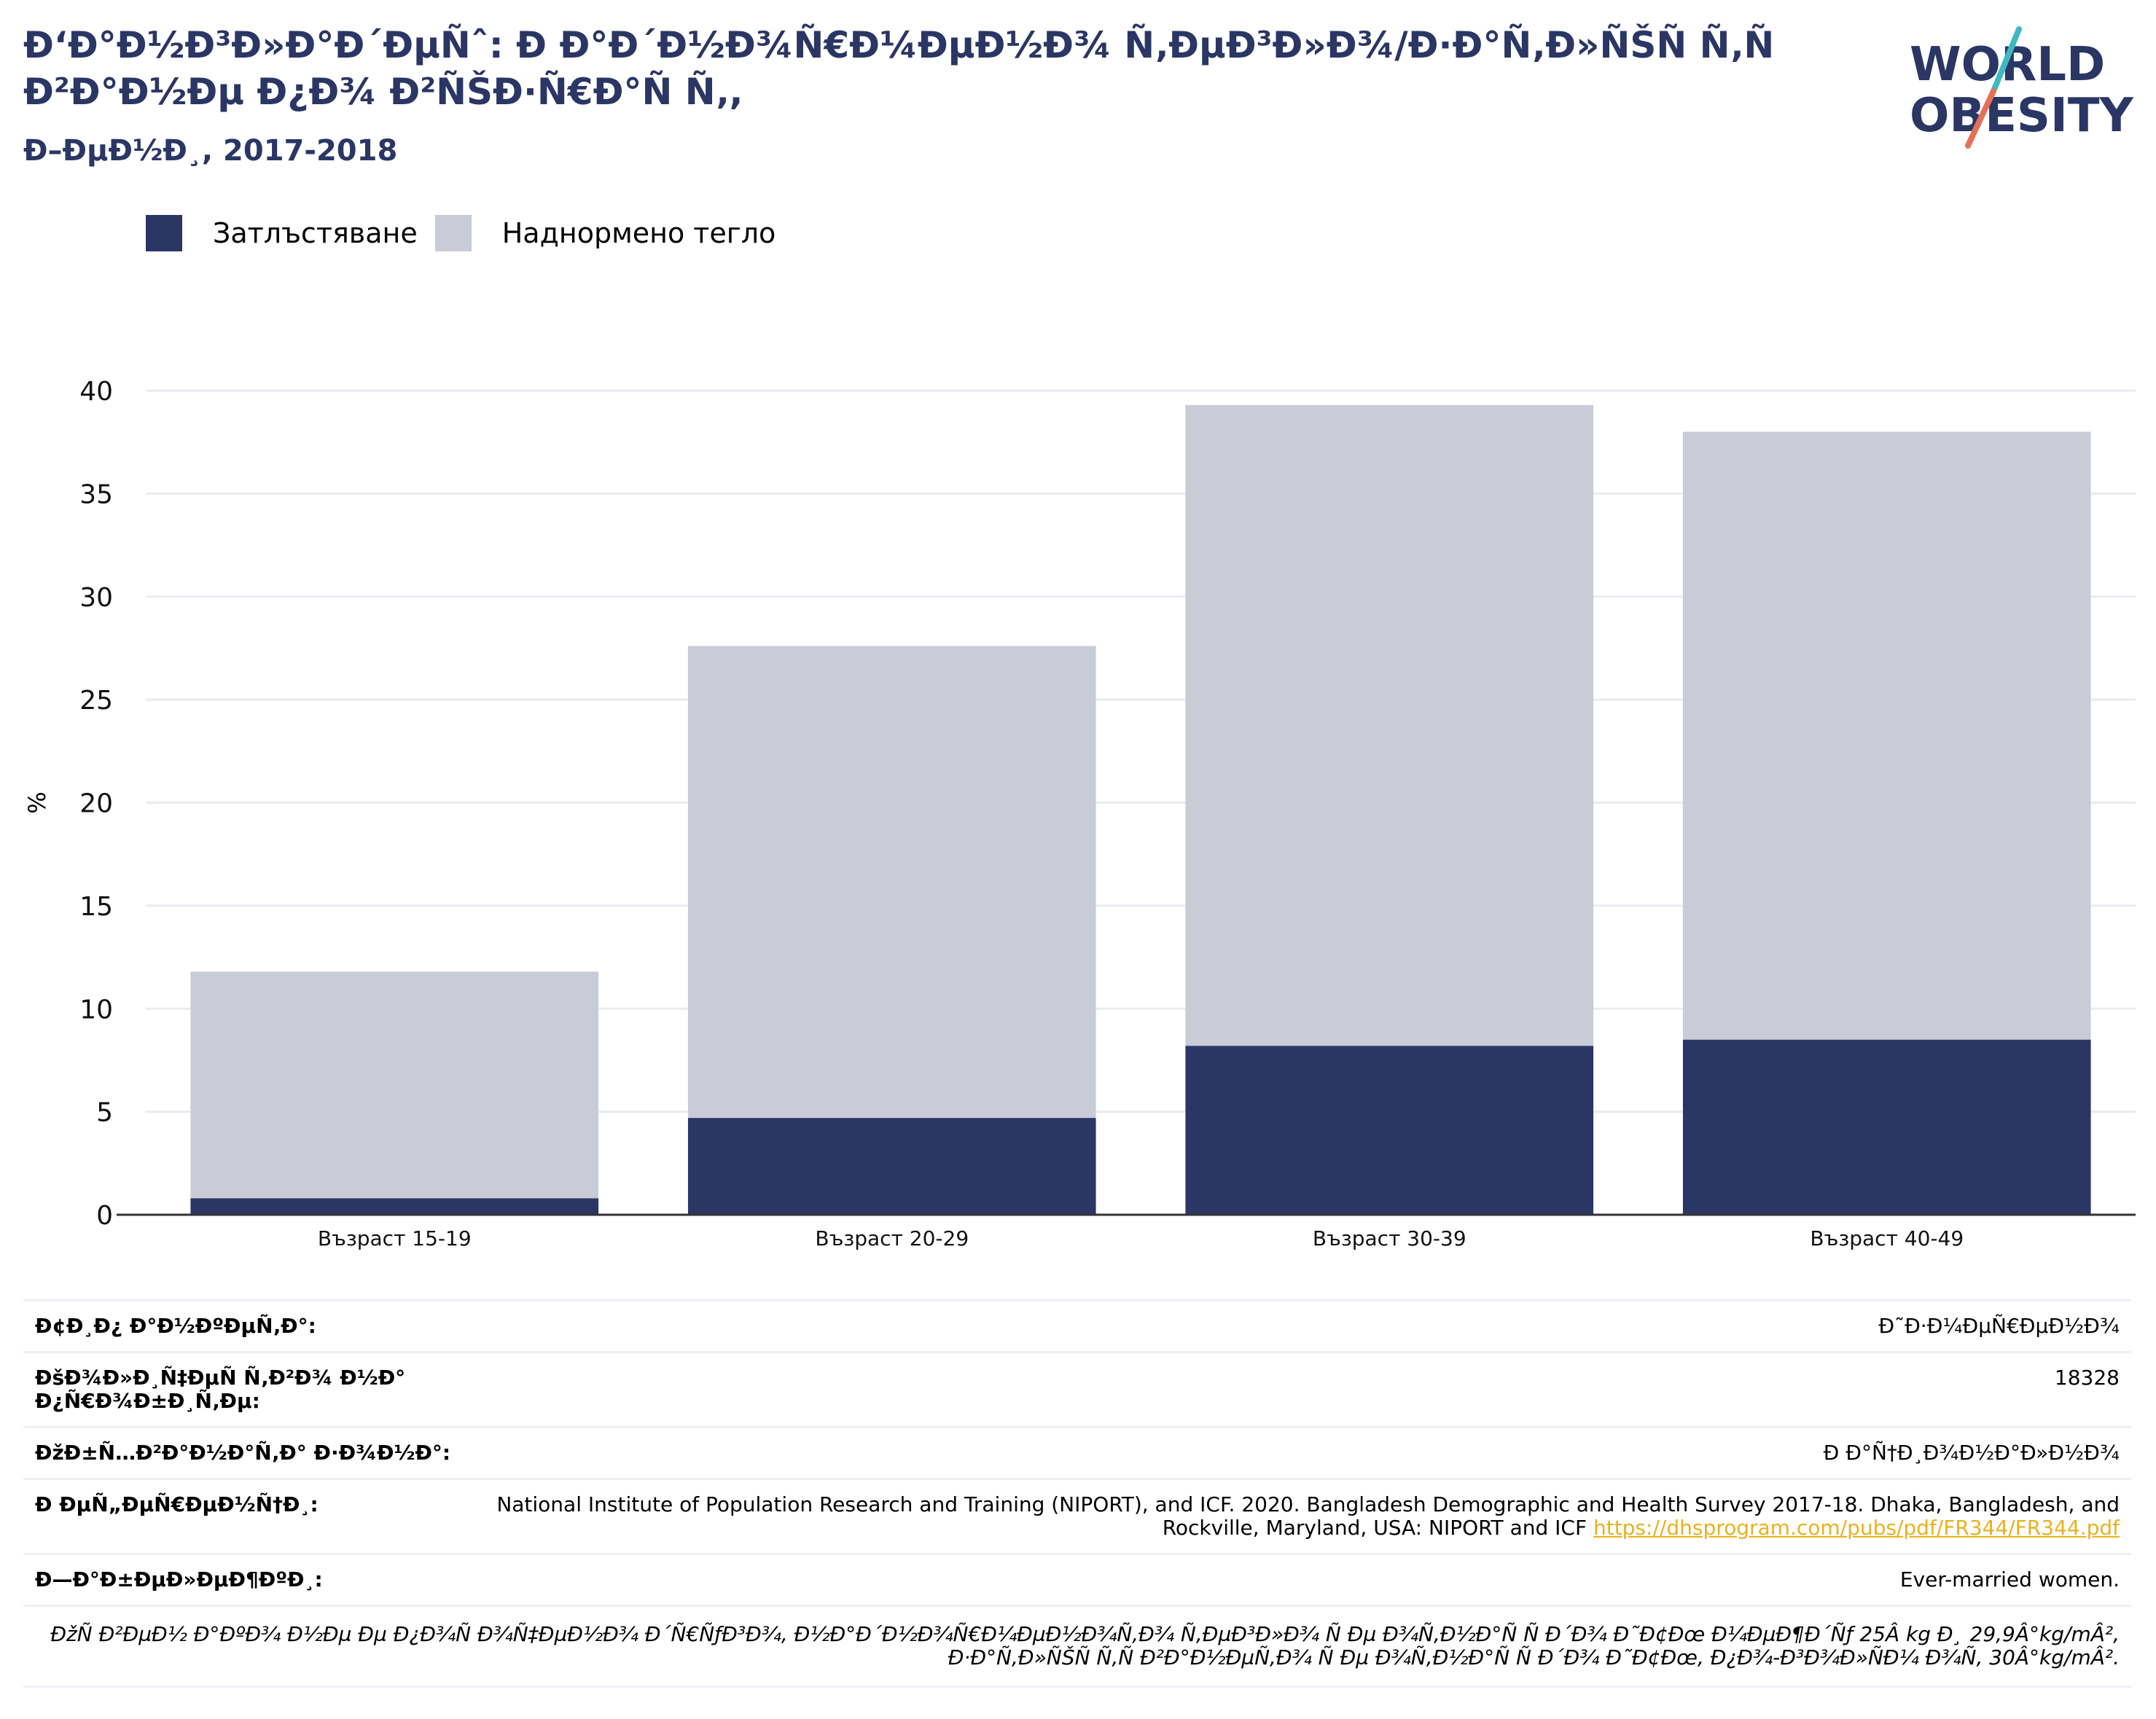  What do you see at coordinates (104, 1216) in the screenshot?
I see `y-tick-label: 0` at bounding box center [104, 1216].